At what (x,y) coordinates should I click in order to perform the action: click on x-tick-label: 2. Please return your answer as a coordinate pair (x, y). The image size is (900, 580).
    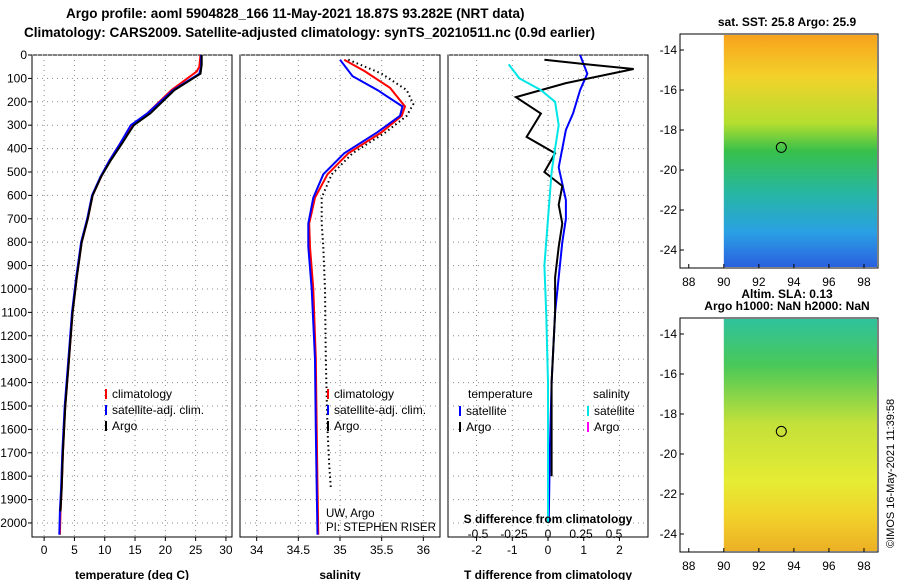
    Looking at the image, I should click on (619, 550).